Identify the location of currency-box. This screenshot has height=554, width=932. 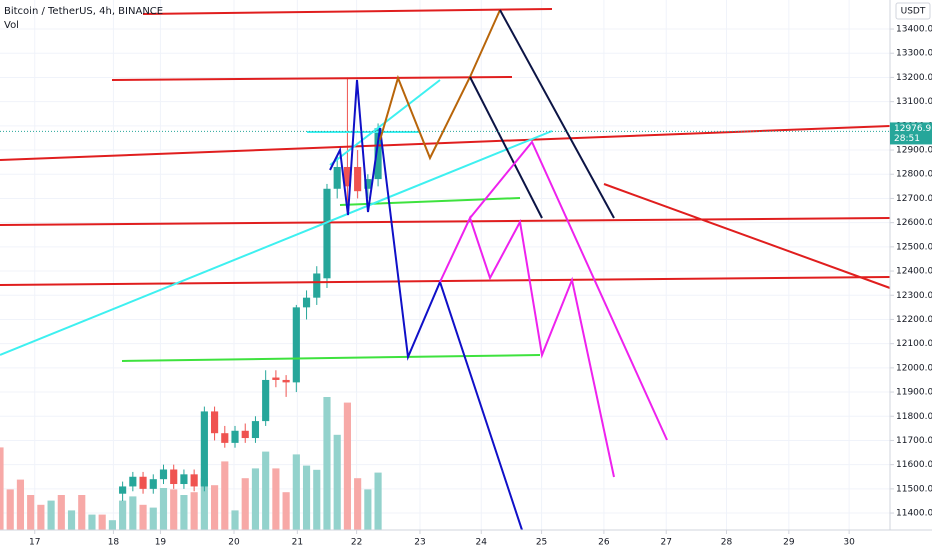
(913, 11).